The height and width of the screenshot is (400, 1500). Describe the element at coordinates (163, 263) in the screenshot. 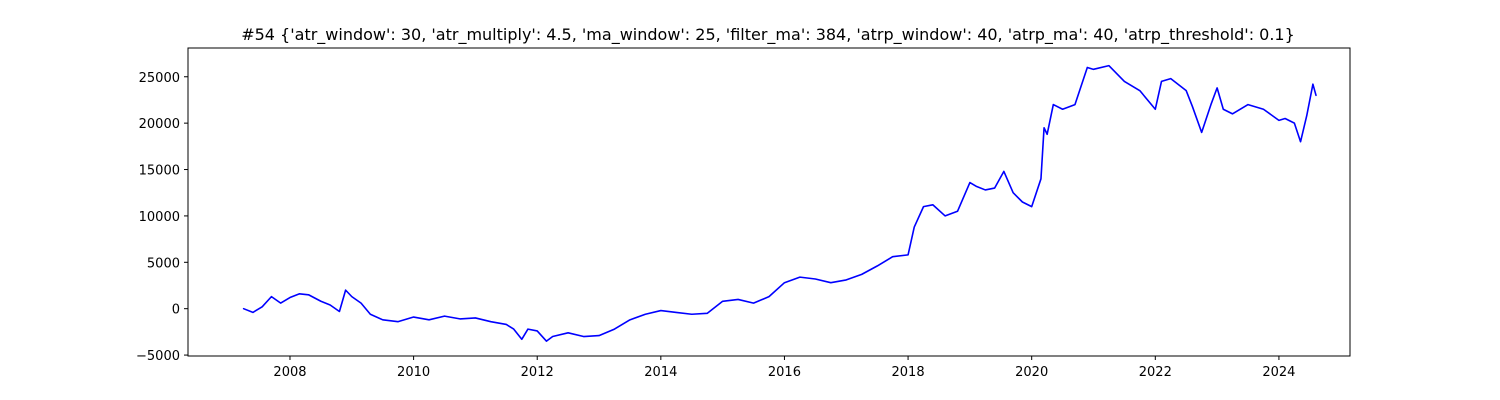

I see `y-tick-label: 5000` at that location.